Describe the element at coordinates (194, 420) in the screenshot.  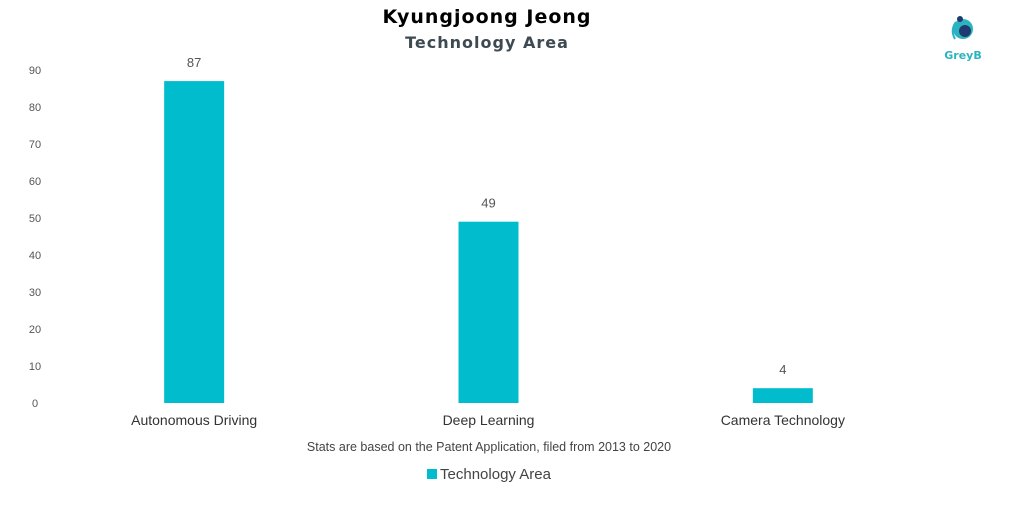
I see `x-category-label: Autonomous Driving` at that location.